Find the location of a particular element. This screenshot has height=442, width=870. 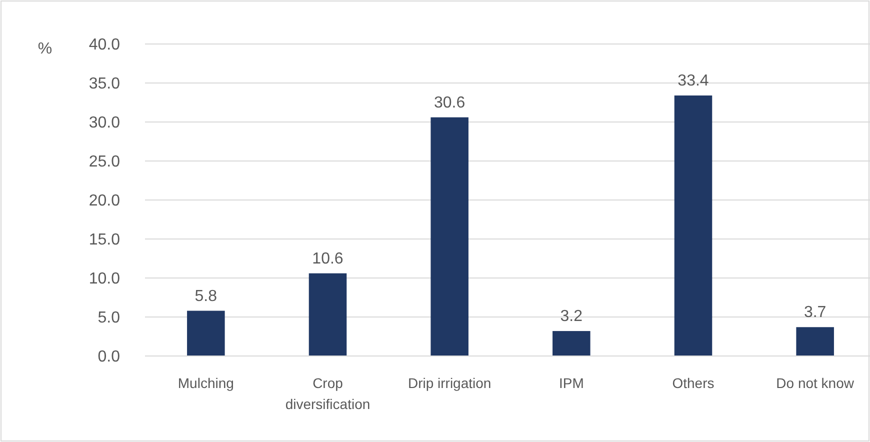

x-tick-label: IPM is located at coordinates (571, 383).